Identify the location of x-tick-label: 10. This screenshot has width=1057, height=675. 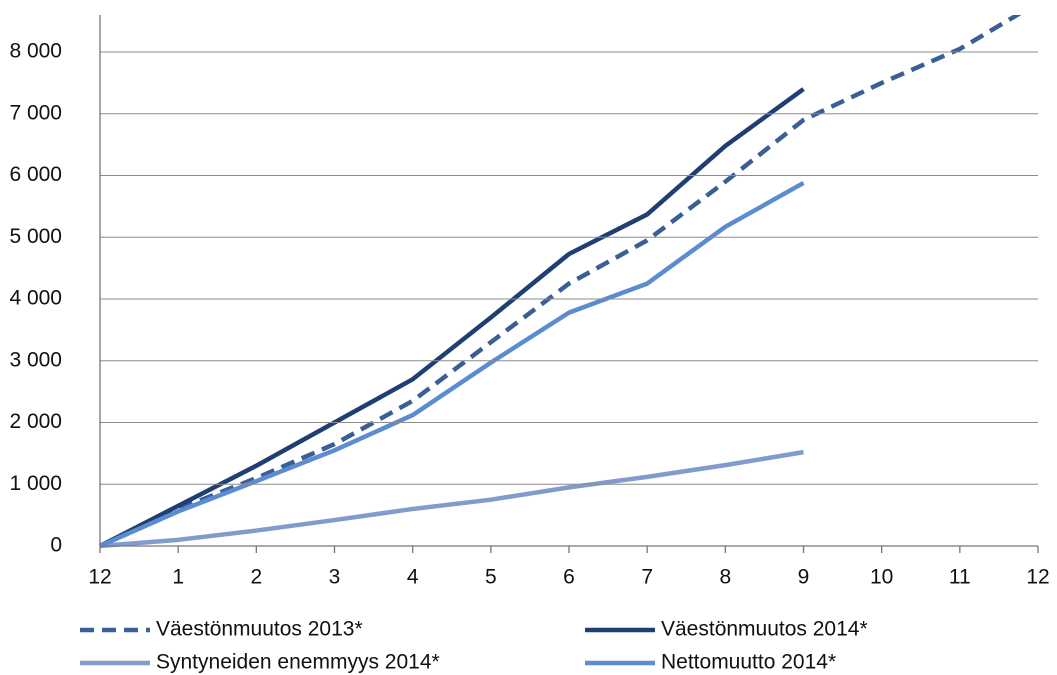
(881, 577).